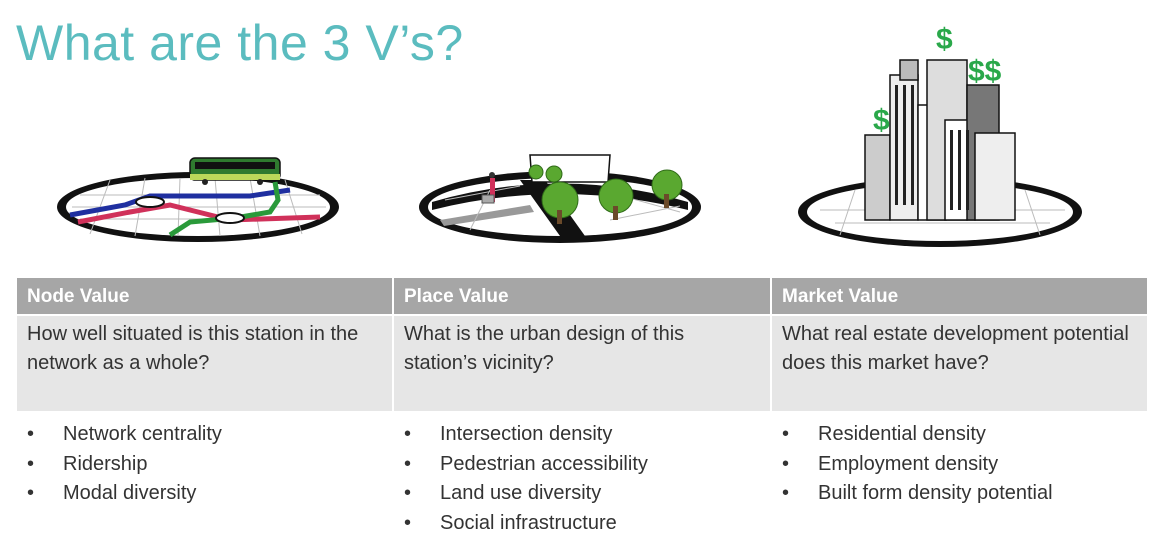 This screenshot has width=1160, height=538. What do you see at coordinates (204, 296) in the screenshot?
I see `column-header-node: Node Value` at bounding box center [204, 296].